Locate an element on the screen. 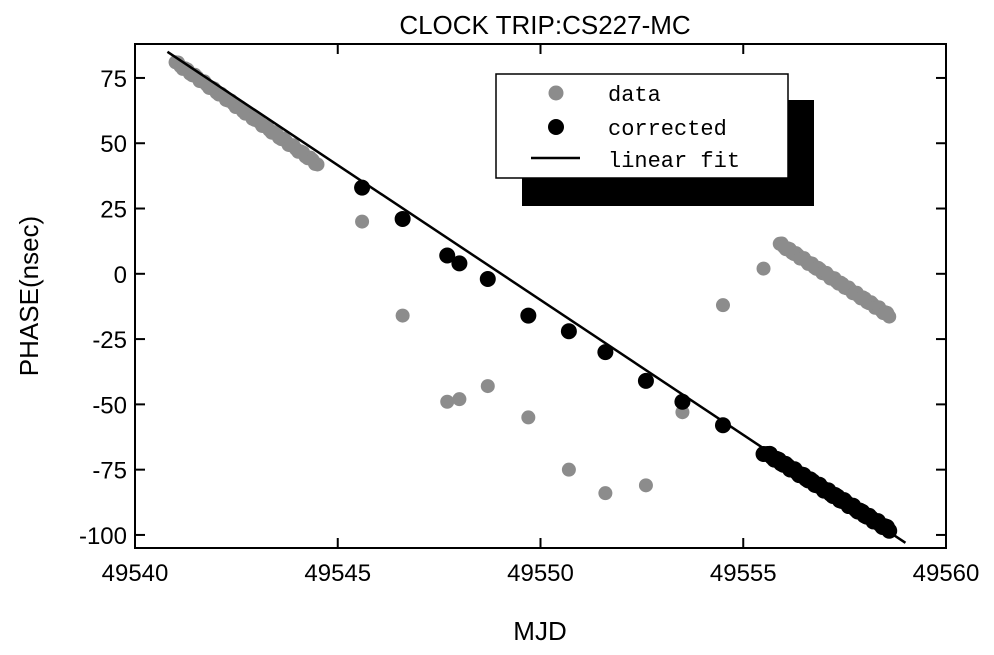 This screenshot has width=994, height=655. y-tick-label: -25 is located at coordinates (109, 340).